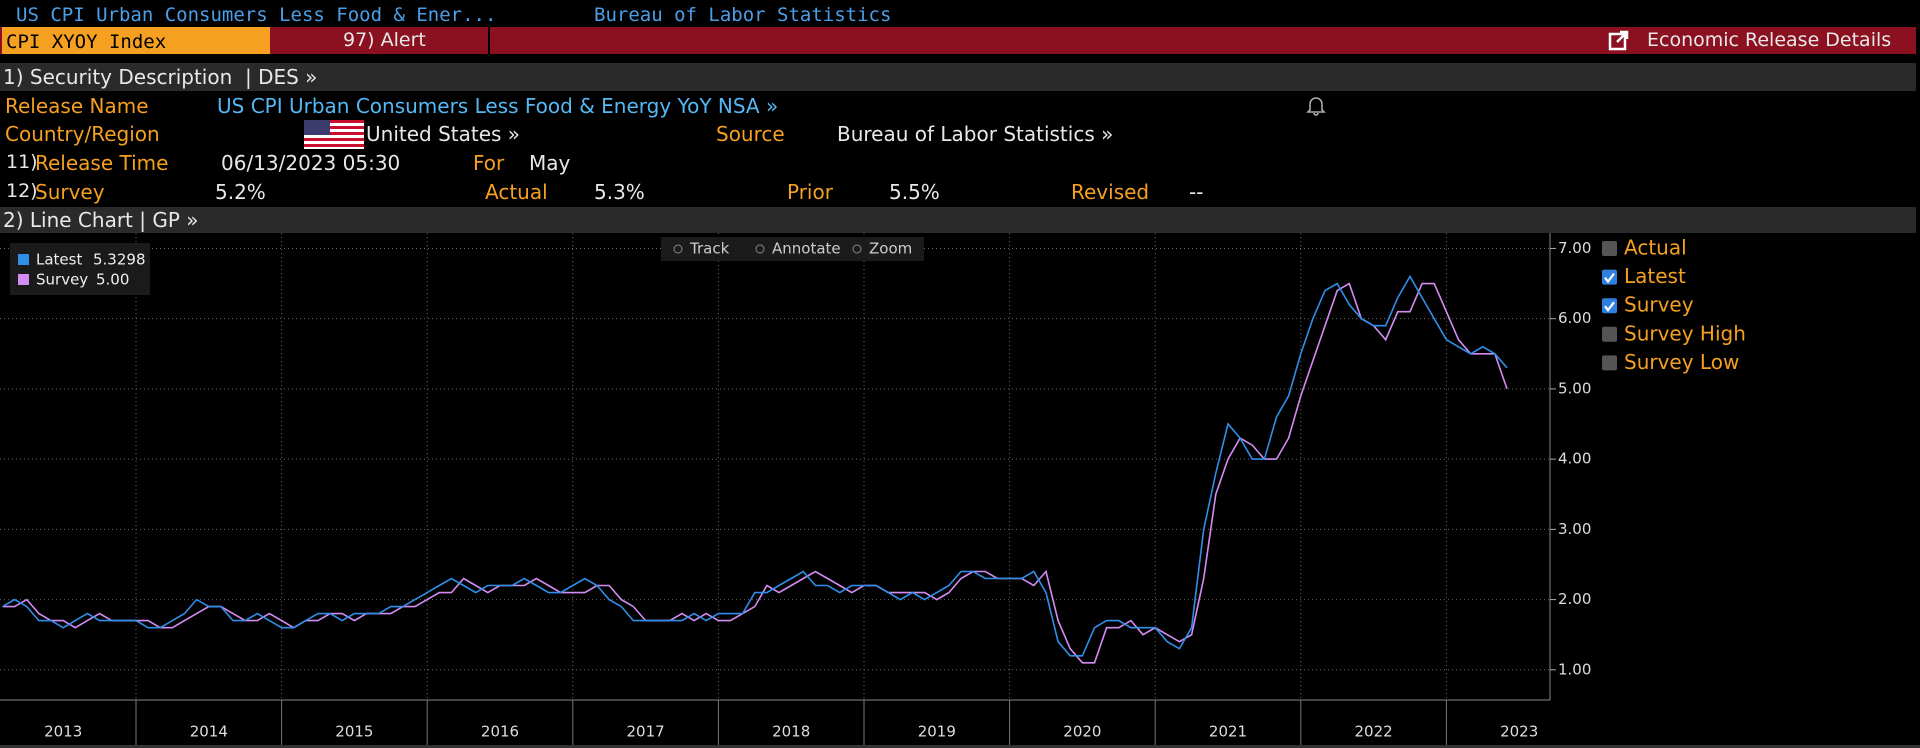  Describe the element at coordinates (1769, 40) in the screenshot. I see `details-button: Economic Release Details` at that location.